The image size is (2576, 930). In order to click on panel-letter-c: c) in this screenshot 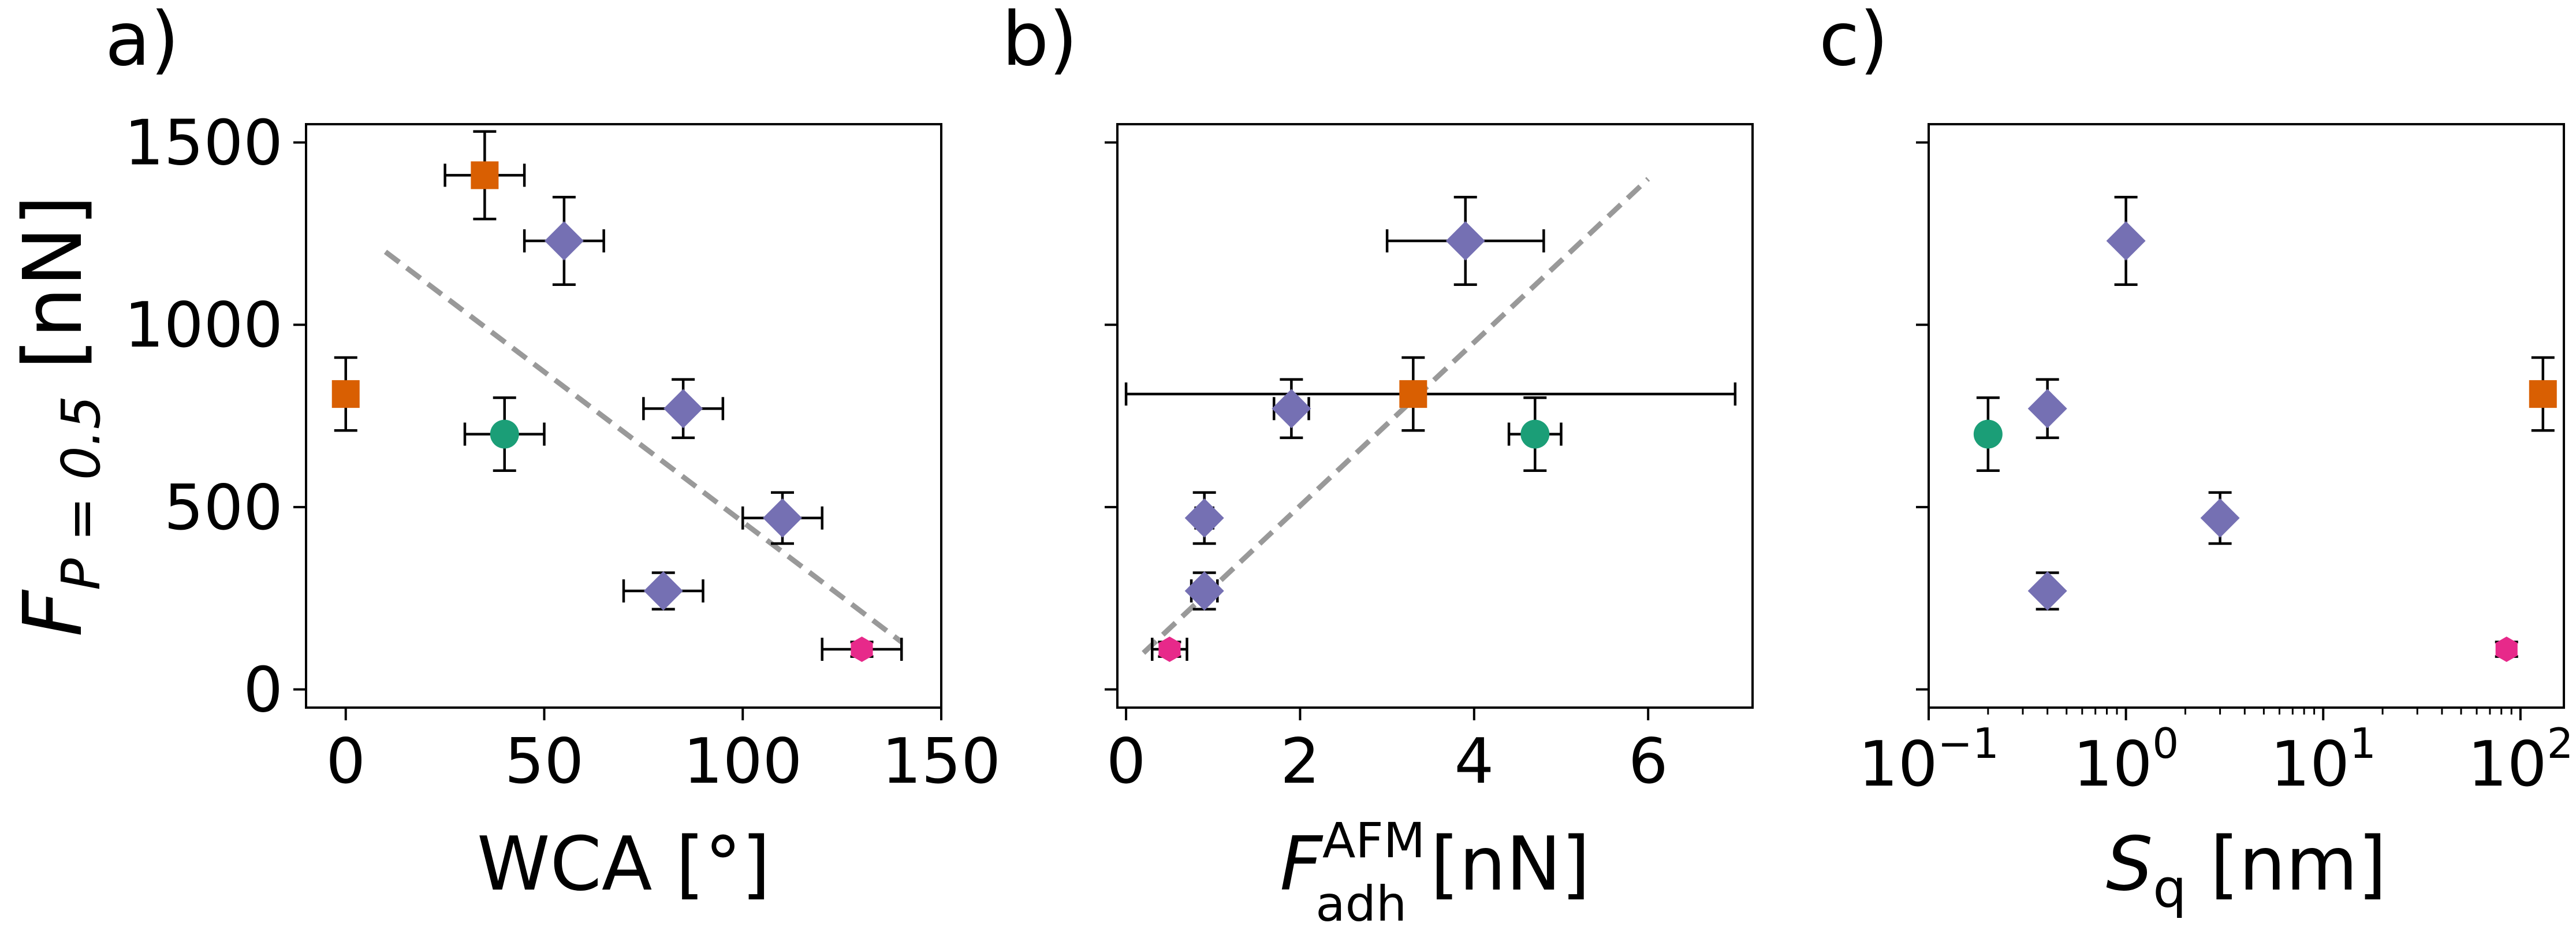, I will do `click(1853, 41)`.